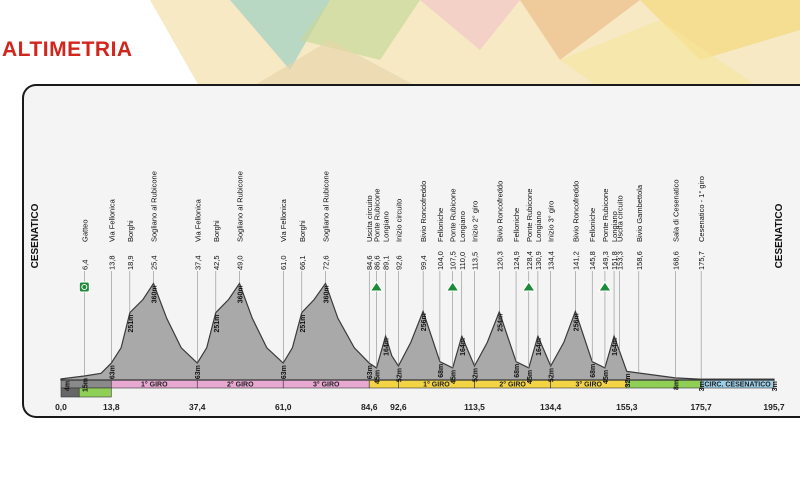  What do you see at coordinates (440, 260) in the screenshot?
I see `waypoint-km: 104,0` at bounding box center [440, 260].